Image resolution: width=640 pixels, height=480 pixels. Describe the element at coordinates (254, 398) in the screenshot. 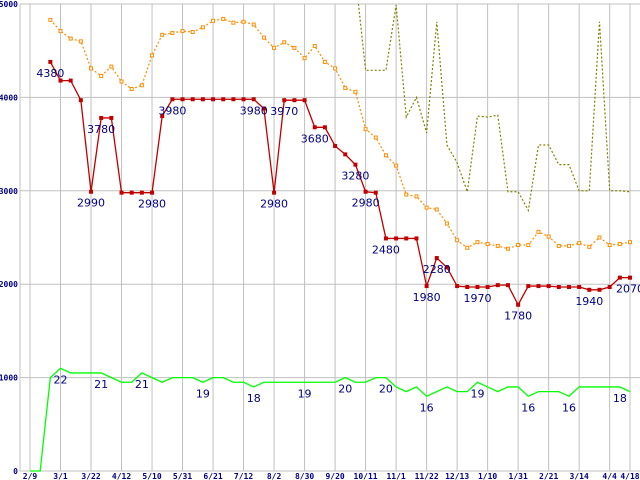

I see `data-label-green: 18` at that location.